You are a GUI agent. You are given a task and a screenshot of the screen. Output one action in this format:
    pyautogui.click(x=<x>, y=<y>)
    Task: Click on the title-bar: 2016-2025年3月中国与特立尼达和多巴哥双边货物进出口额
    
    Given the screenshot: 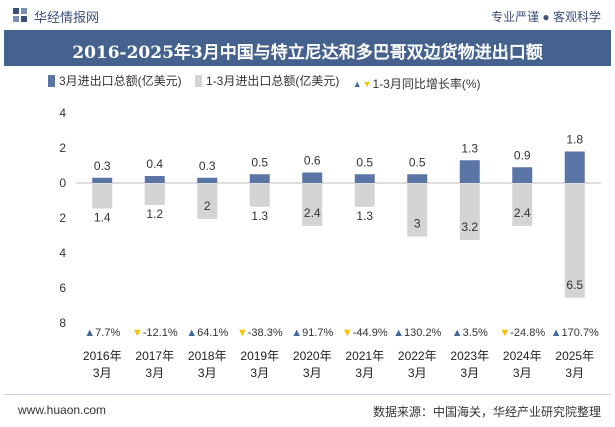 What is the action you would take?
    pyautogui.click(x=307, y=48)
    